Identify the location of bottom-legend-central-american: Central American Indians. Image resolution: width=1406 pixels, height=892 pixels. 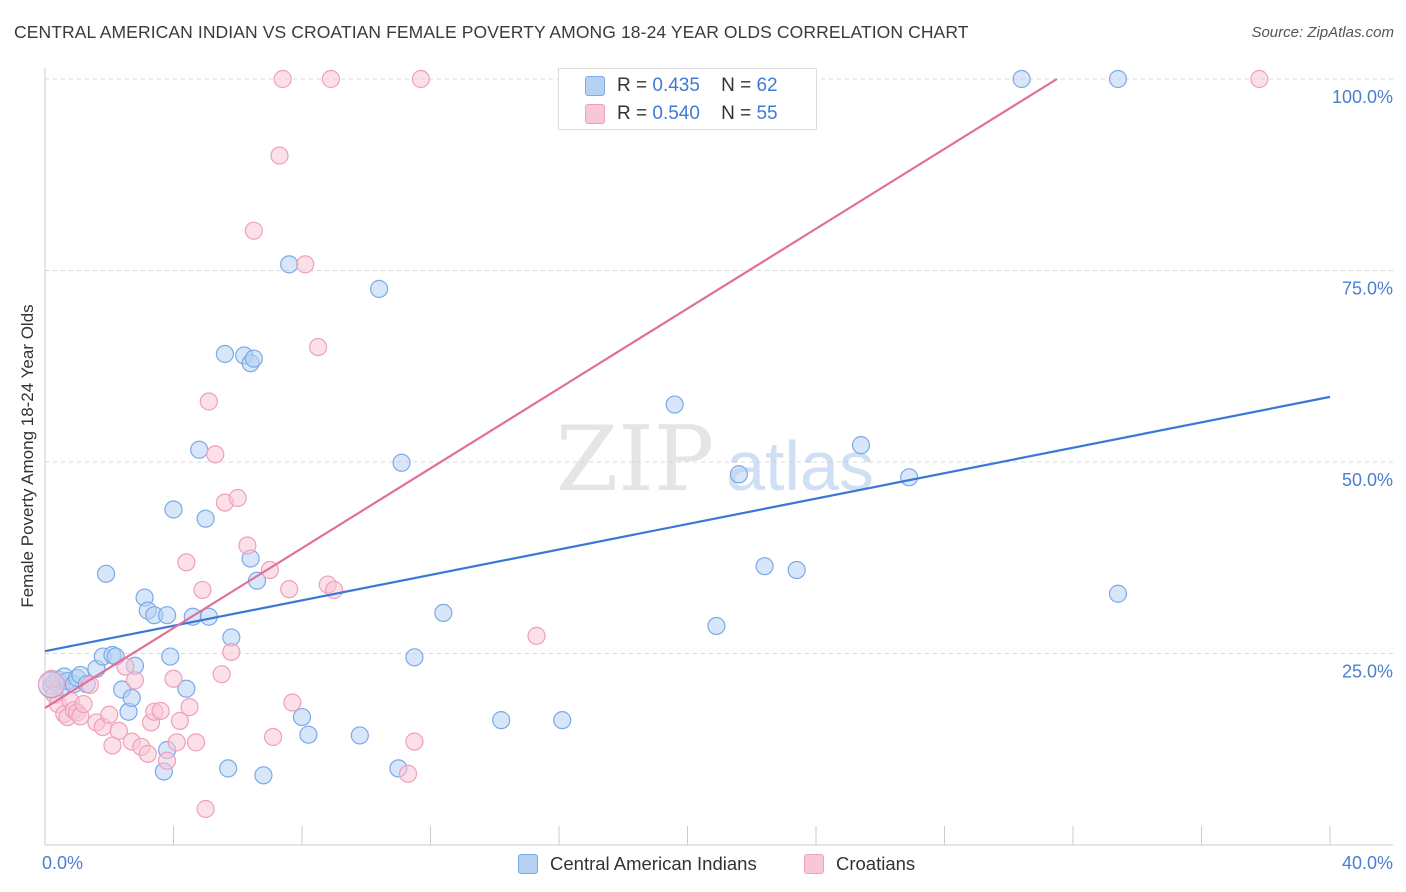
(637, 864).